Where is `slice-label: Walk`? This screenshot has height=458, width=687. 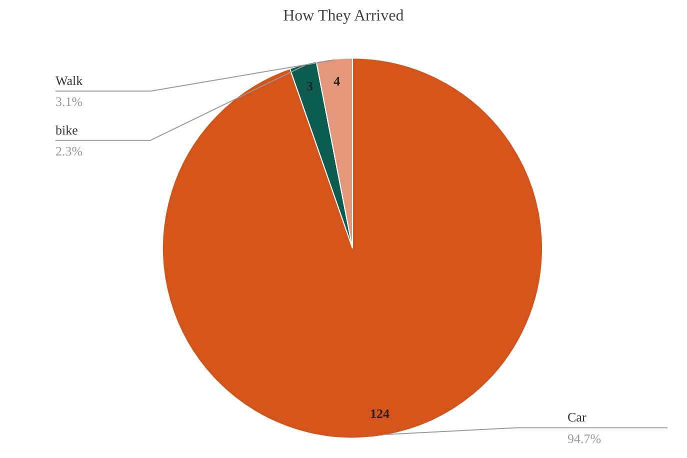
slice-label: Walk is located at coordinates (70, 80).